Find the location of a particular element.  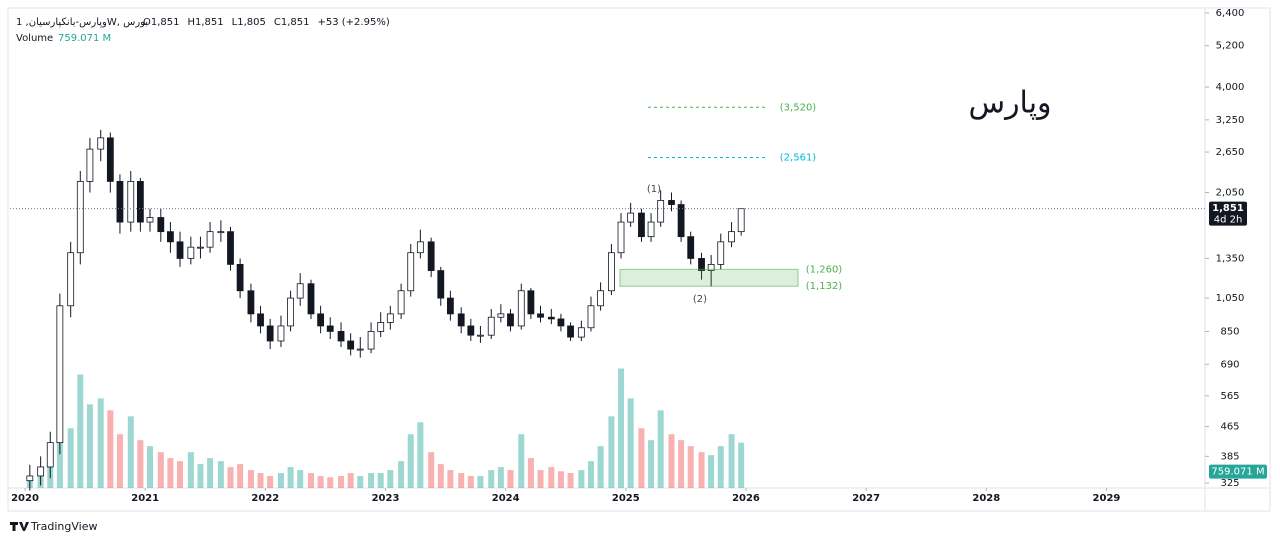

x-tick-label: 2023 is located at coordinates (386, 498).